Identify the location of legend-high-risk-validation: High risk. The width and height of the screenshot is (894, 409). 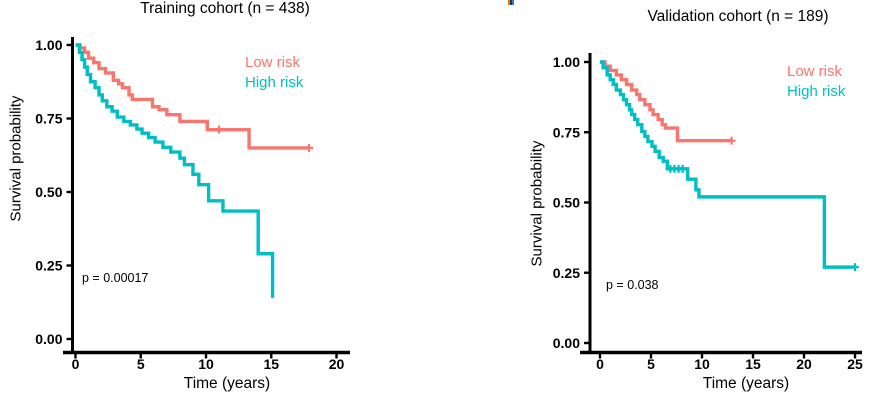
(816, 91).